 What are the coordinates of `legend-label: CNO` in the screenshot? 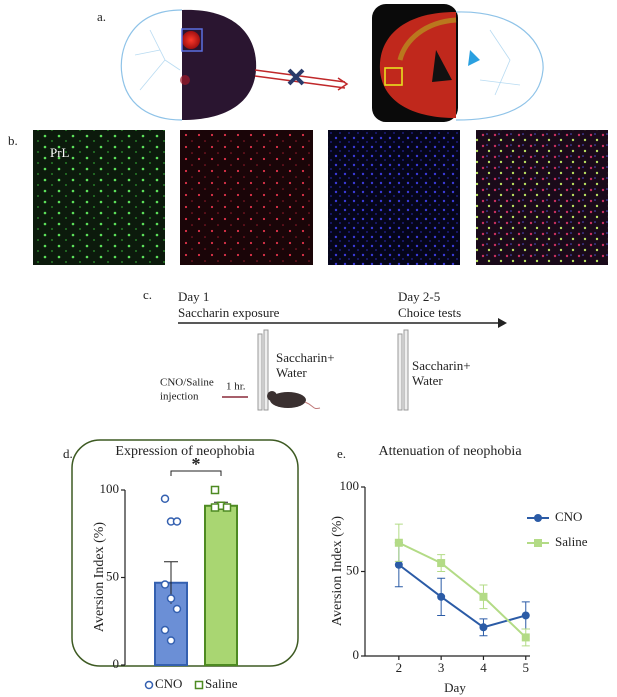 It's located at (568, 516).